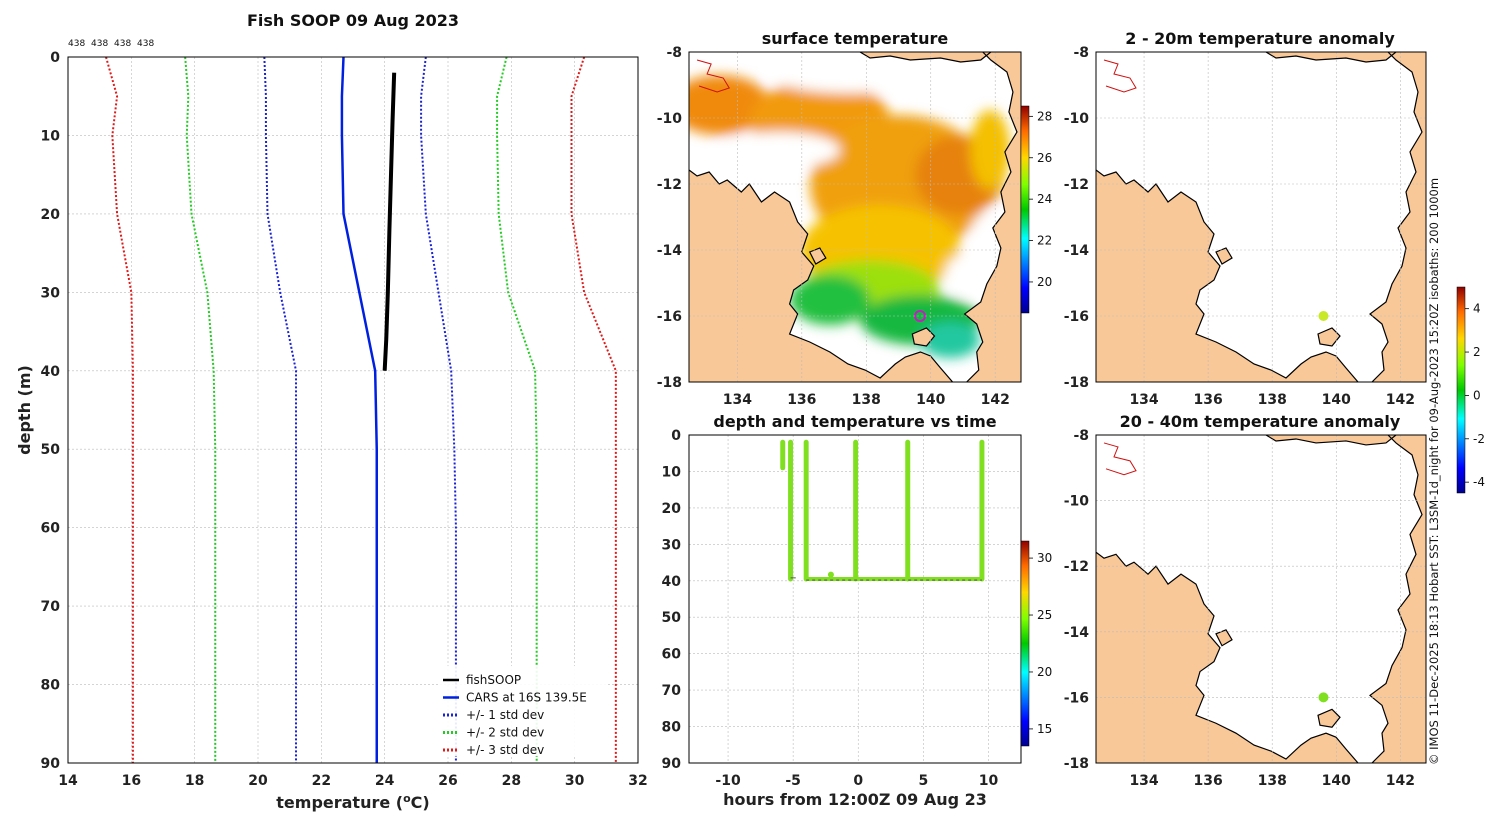 This screenshot has width=1500, height=820. What do you see at coordinates (1025, 209) in the screenshot?
I see `sst-colorbar` at bounding box center [1025, 209].